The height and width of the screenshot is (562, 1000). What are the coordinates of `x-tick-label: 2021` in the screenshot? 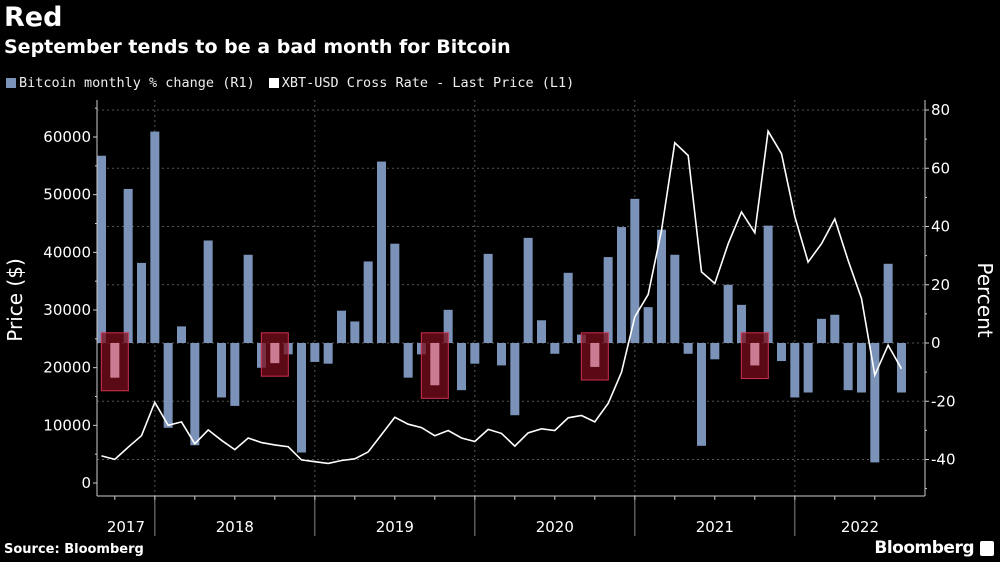 It's located at (715, 527).